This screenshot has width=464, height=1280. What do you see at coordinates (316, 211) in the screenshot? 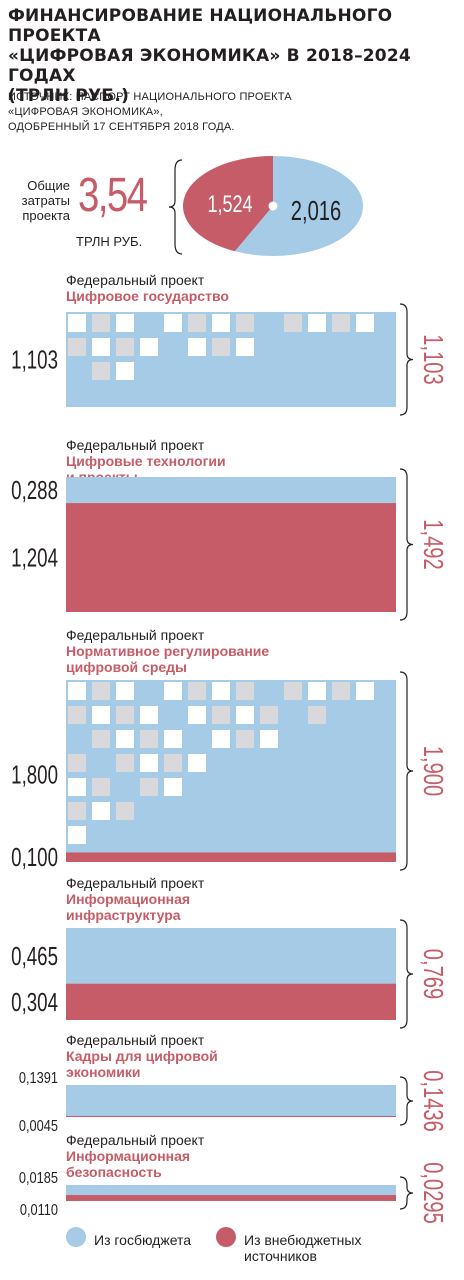
I see `pie-slice-label: 2,016` at bounding box center [316, 211].